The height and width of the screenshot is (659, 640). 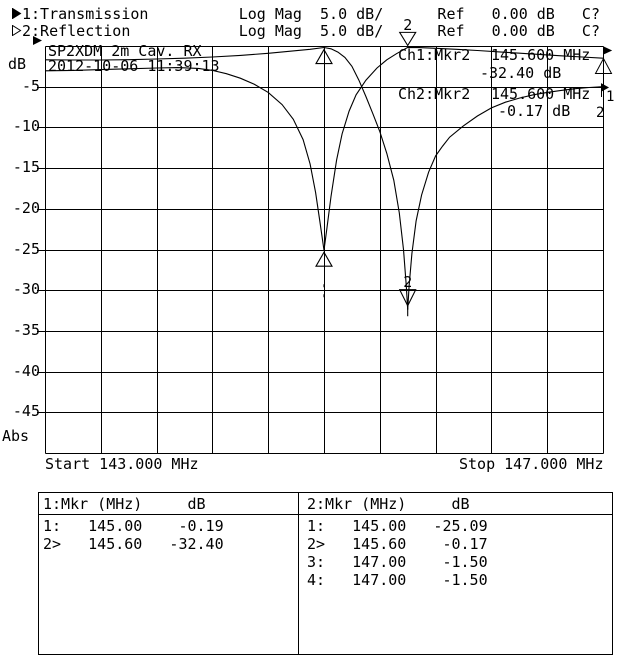 I want to click on table-row: 1: 145.00 -25.09, so click(x=397, y=526).